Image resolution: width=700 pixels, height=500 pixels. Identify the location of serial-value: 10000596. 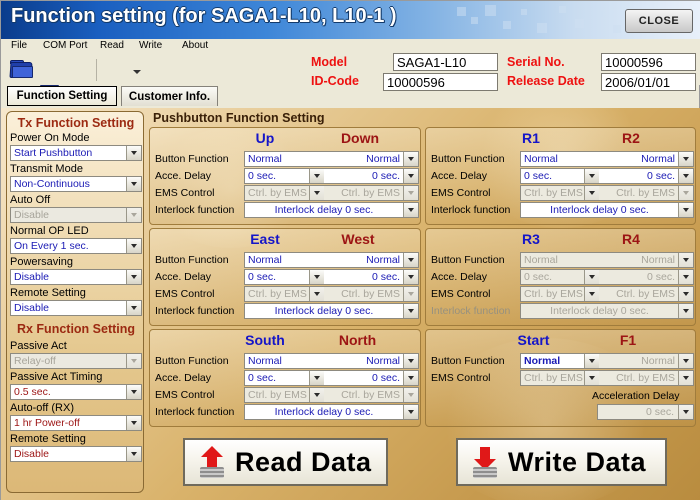
(648, 62).